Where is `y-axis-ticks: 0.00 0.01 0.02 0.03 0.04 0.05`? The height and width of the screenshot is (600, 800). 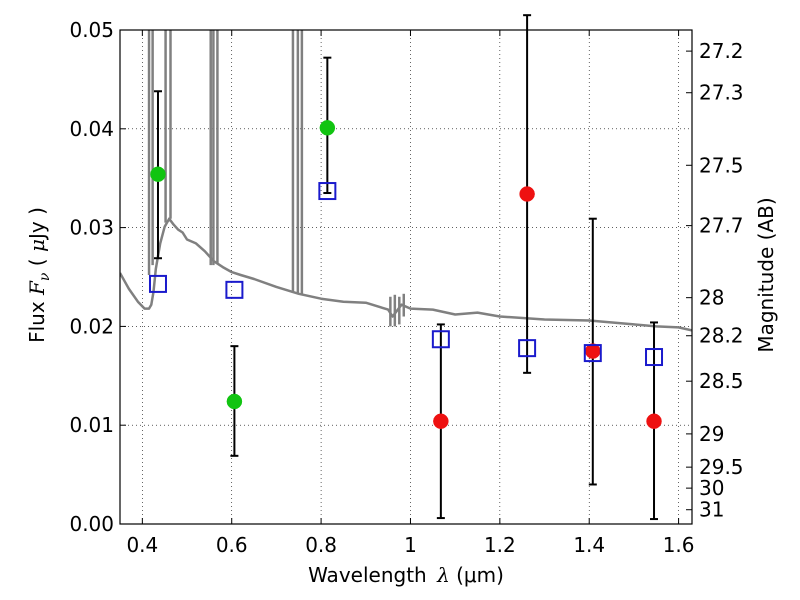 y-axis-ticks: 0.00 0.01 0.02 0.03 0.04 0.05 is located at coordinates (97, 277).